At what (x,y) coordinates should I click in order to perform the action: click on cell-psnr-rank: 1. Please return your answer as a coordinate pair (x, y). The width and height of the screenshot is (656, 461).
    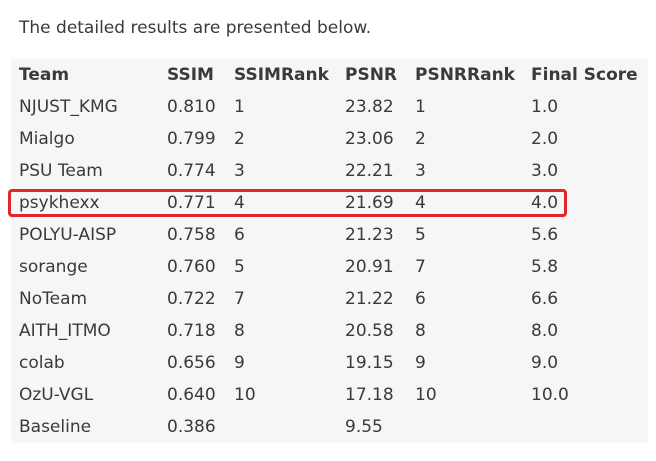
    Looking at the image, I should click on (420, 107).